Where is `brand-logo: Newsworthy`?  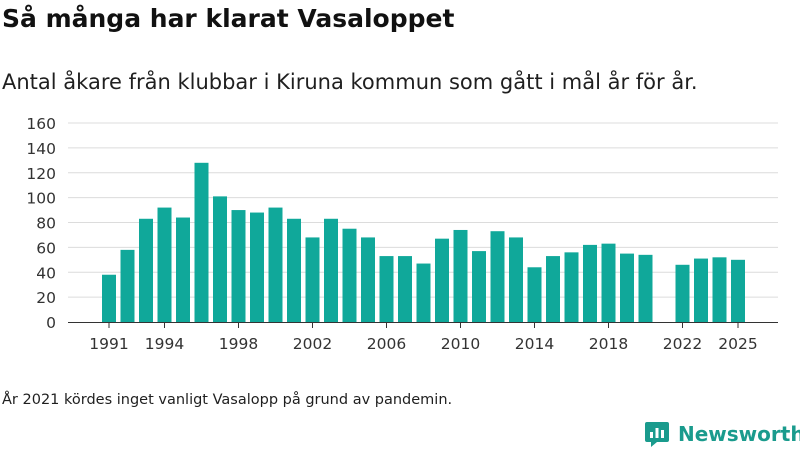
brand-logo: Newsworthy is located at coordinates (722, 434).